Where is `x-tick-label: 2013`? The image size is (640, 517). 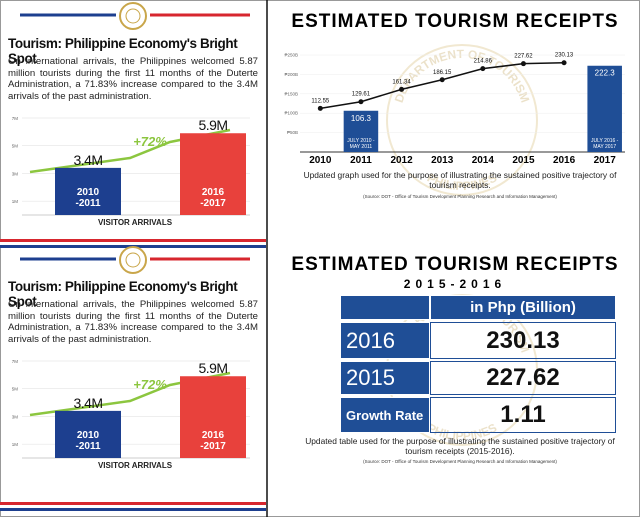 x-tick-label: 2013 is located at coordinates (442, 160).